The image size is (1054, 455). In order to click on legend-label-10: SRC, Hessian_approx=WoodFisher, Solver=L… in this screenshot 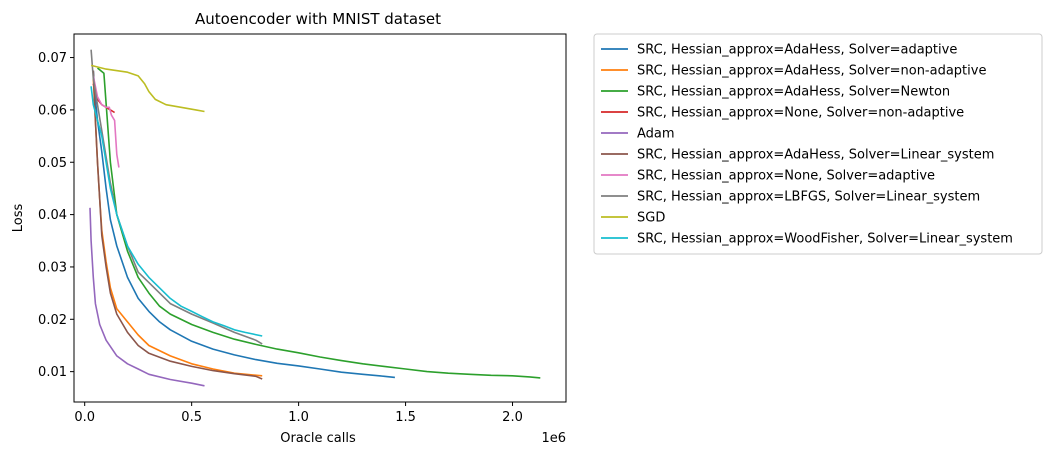, I will do `click(825, 239)`.